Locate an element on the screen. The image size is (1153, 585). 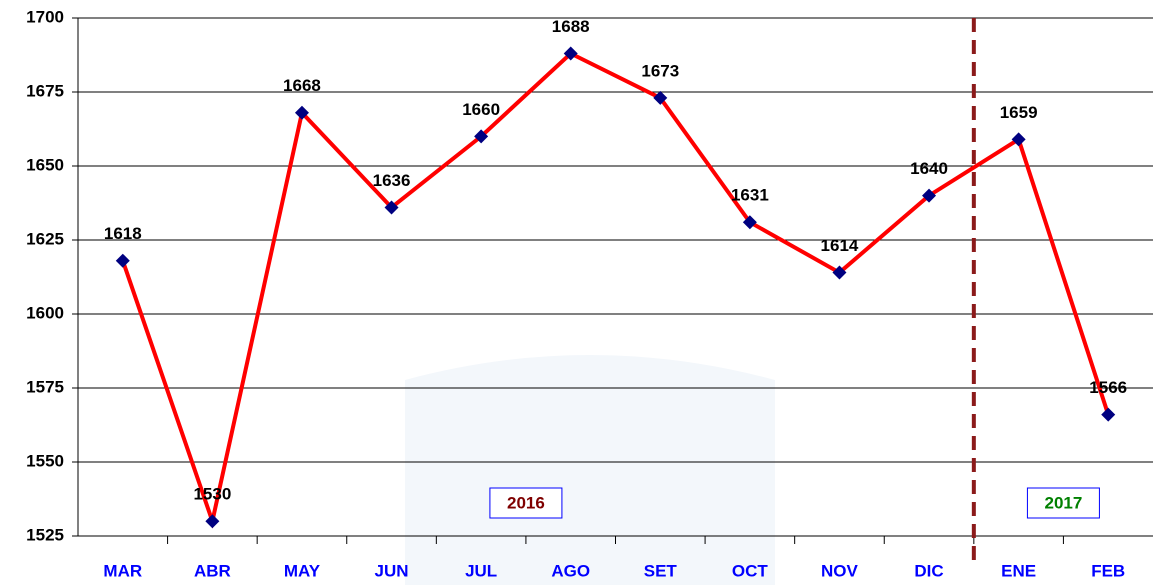
x-tick-label: MAR is located at coordinates (122, 570).